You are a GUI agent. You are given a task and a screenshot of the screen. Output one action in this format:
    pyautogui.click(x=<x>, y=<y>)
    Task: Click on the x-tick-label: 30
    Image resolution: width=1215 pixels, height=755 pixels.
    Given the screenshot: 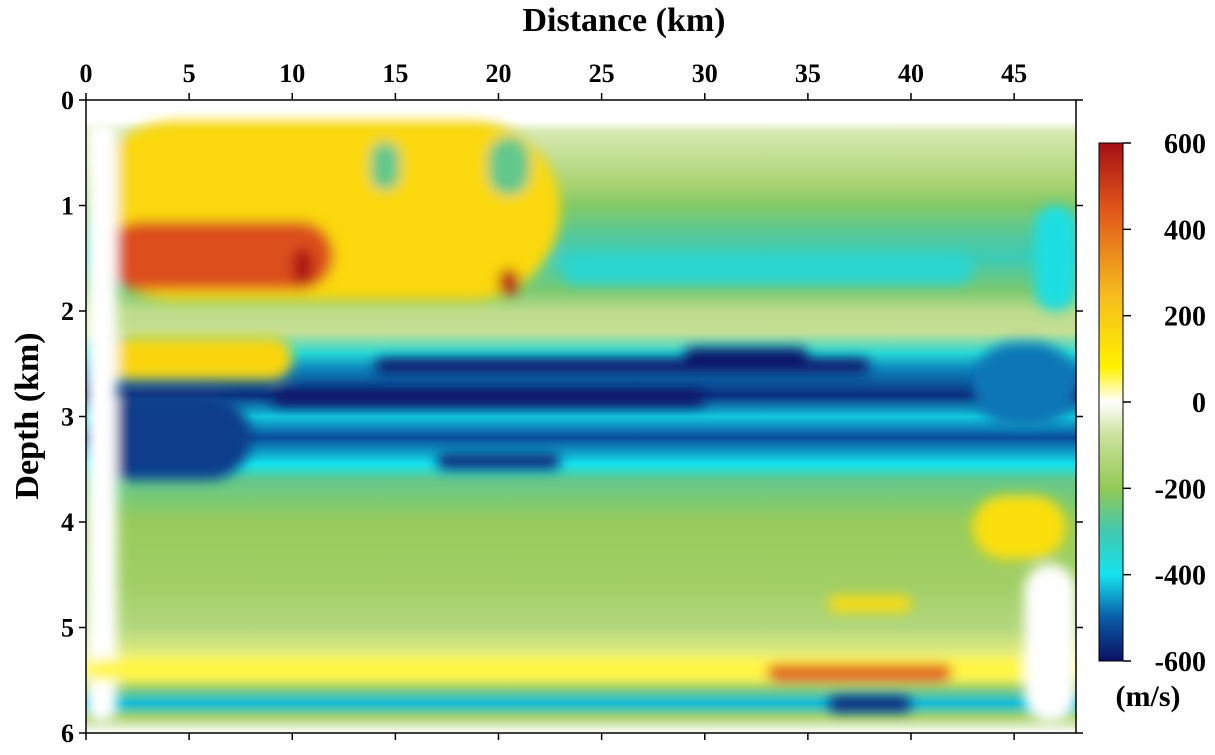 What is the action you would take?
    pyautogui.click(x=705, y=73)
    